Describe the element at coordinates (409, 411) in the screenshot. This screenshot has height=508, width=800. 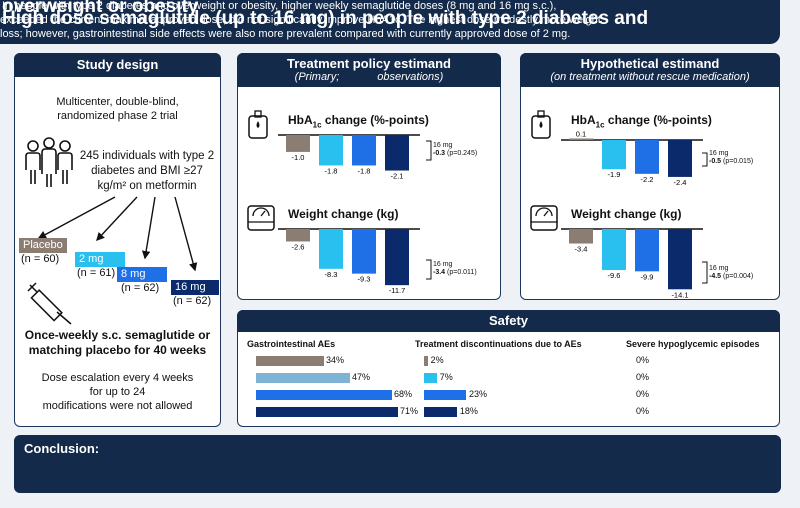
I see `gi-value: 71%` at that location.